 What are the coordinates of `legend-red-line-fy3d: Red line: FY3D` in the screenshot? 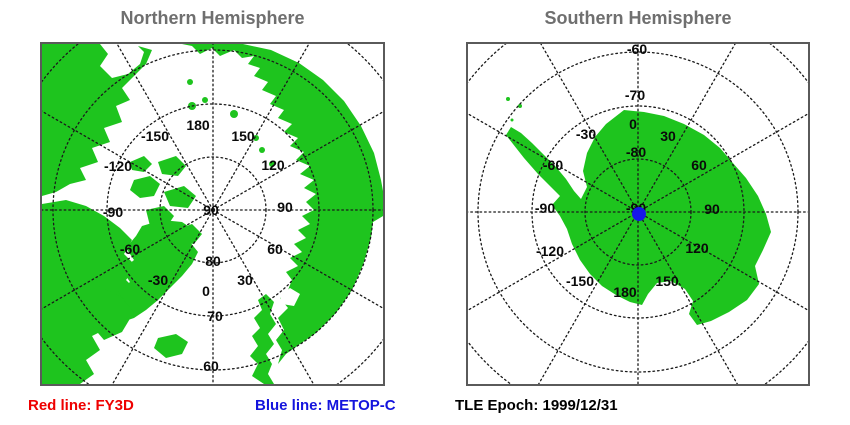 It's located at (81, 405).